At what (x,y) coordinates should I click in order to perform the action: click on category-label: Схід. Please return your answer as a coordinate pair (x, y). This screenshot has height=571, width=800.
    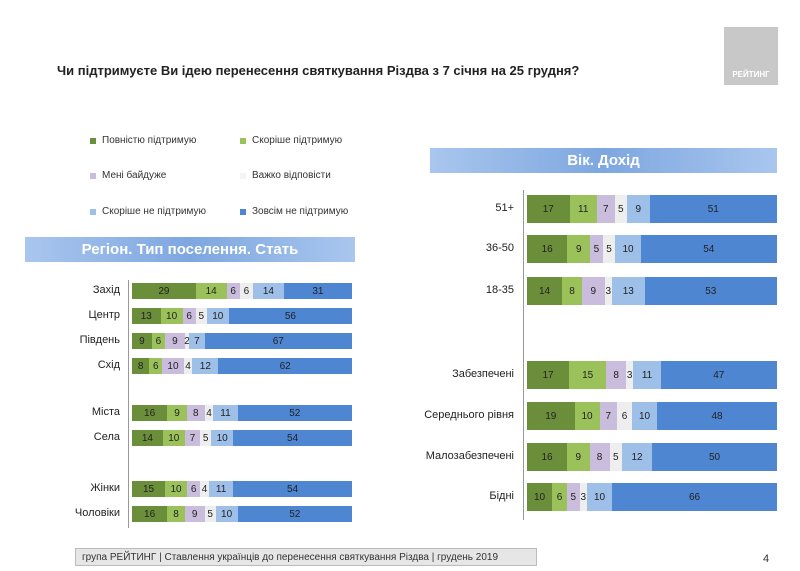
    Looking at the image, I should click on (108, 365).